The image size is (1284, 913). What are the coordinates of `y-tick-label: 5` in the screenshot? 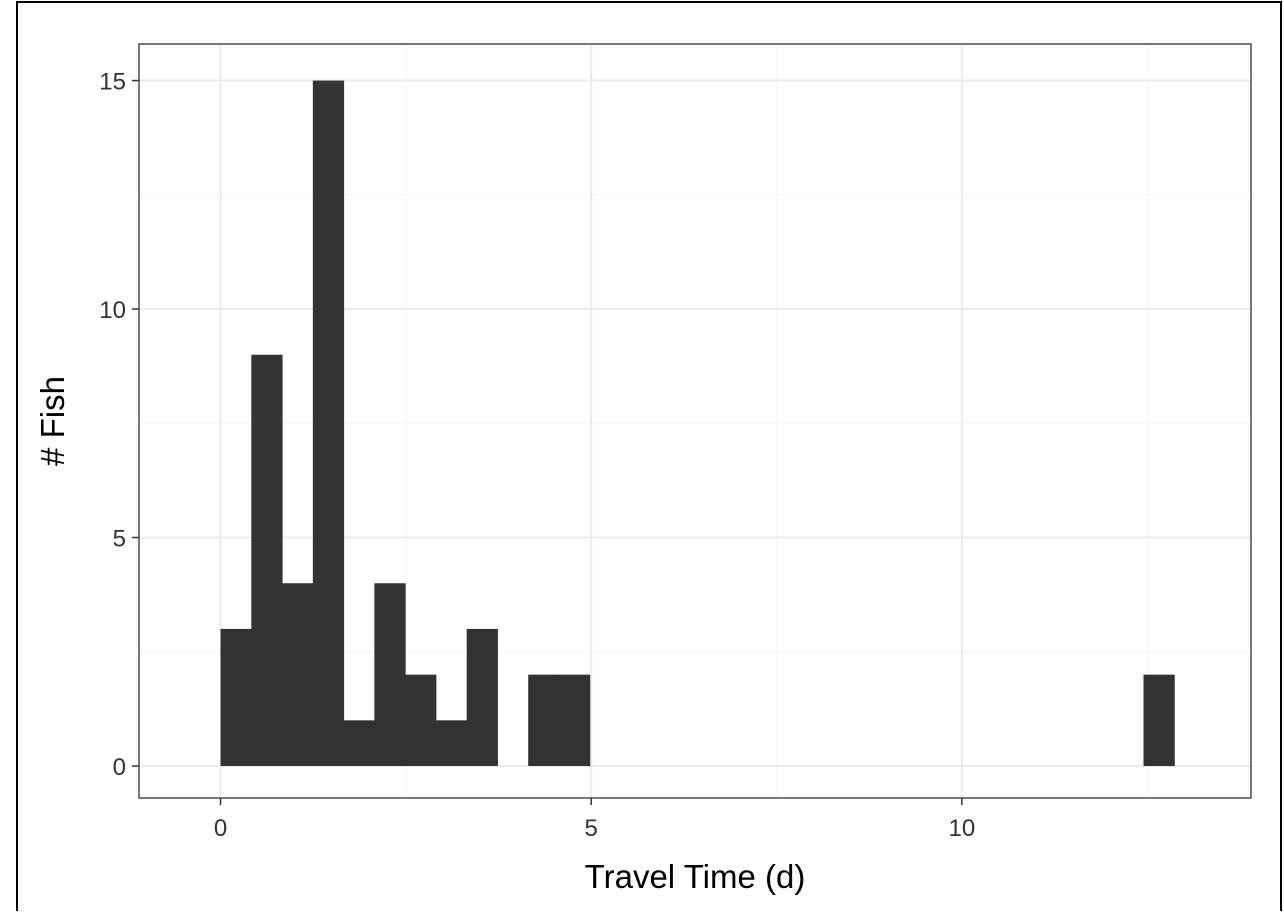 It's located at (119, 539).